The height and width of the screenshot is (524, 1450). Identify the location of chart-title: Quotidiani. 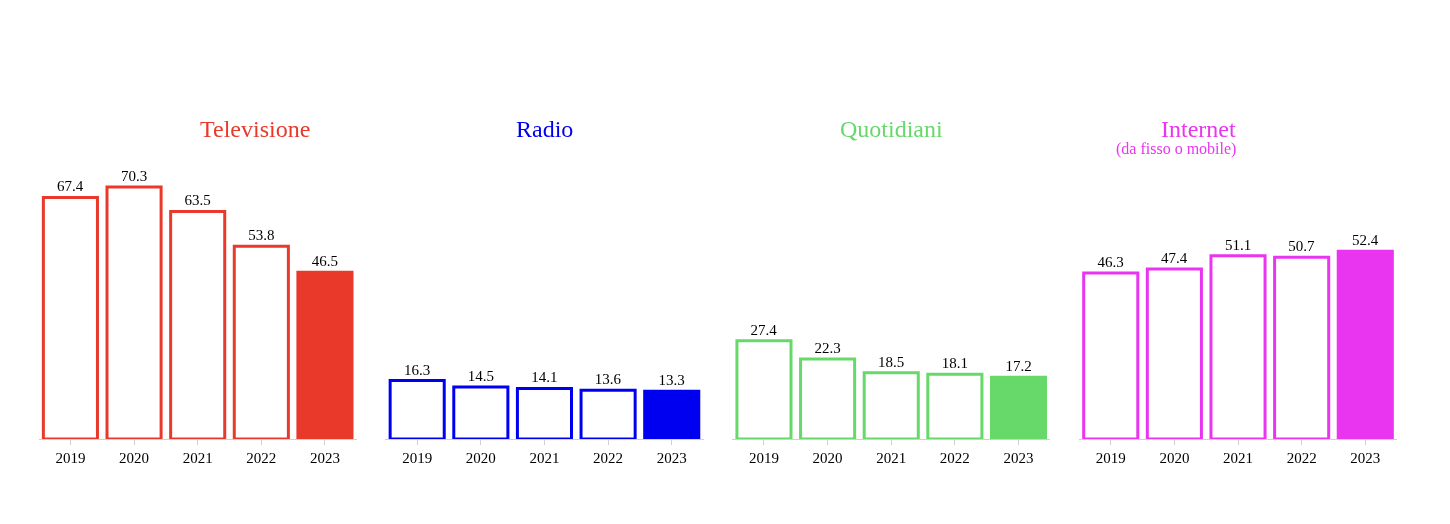
(891, 129).